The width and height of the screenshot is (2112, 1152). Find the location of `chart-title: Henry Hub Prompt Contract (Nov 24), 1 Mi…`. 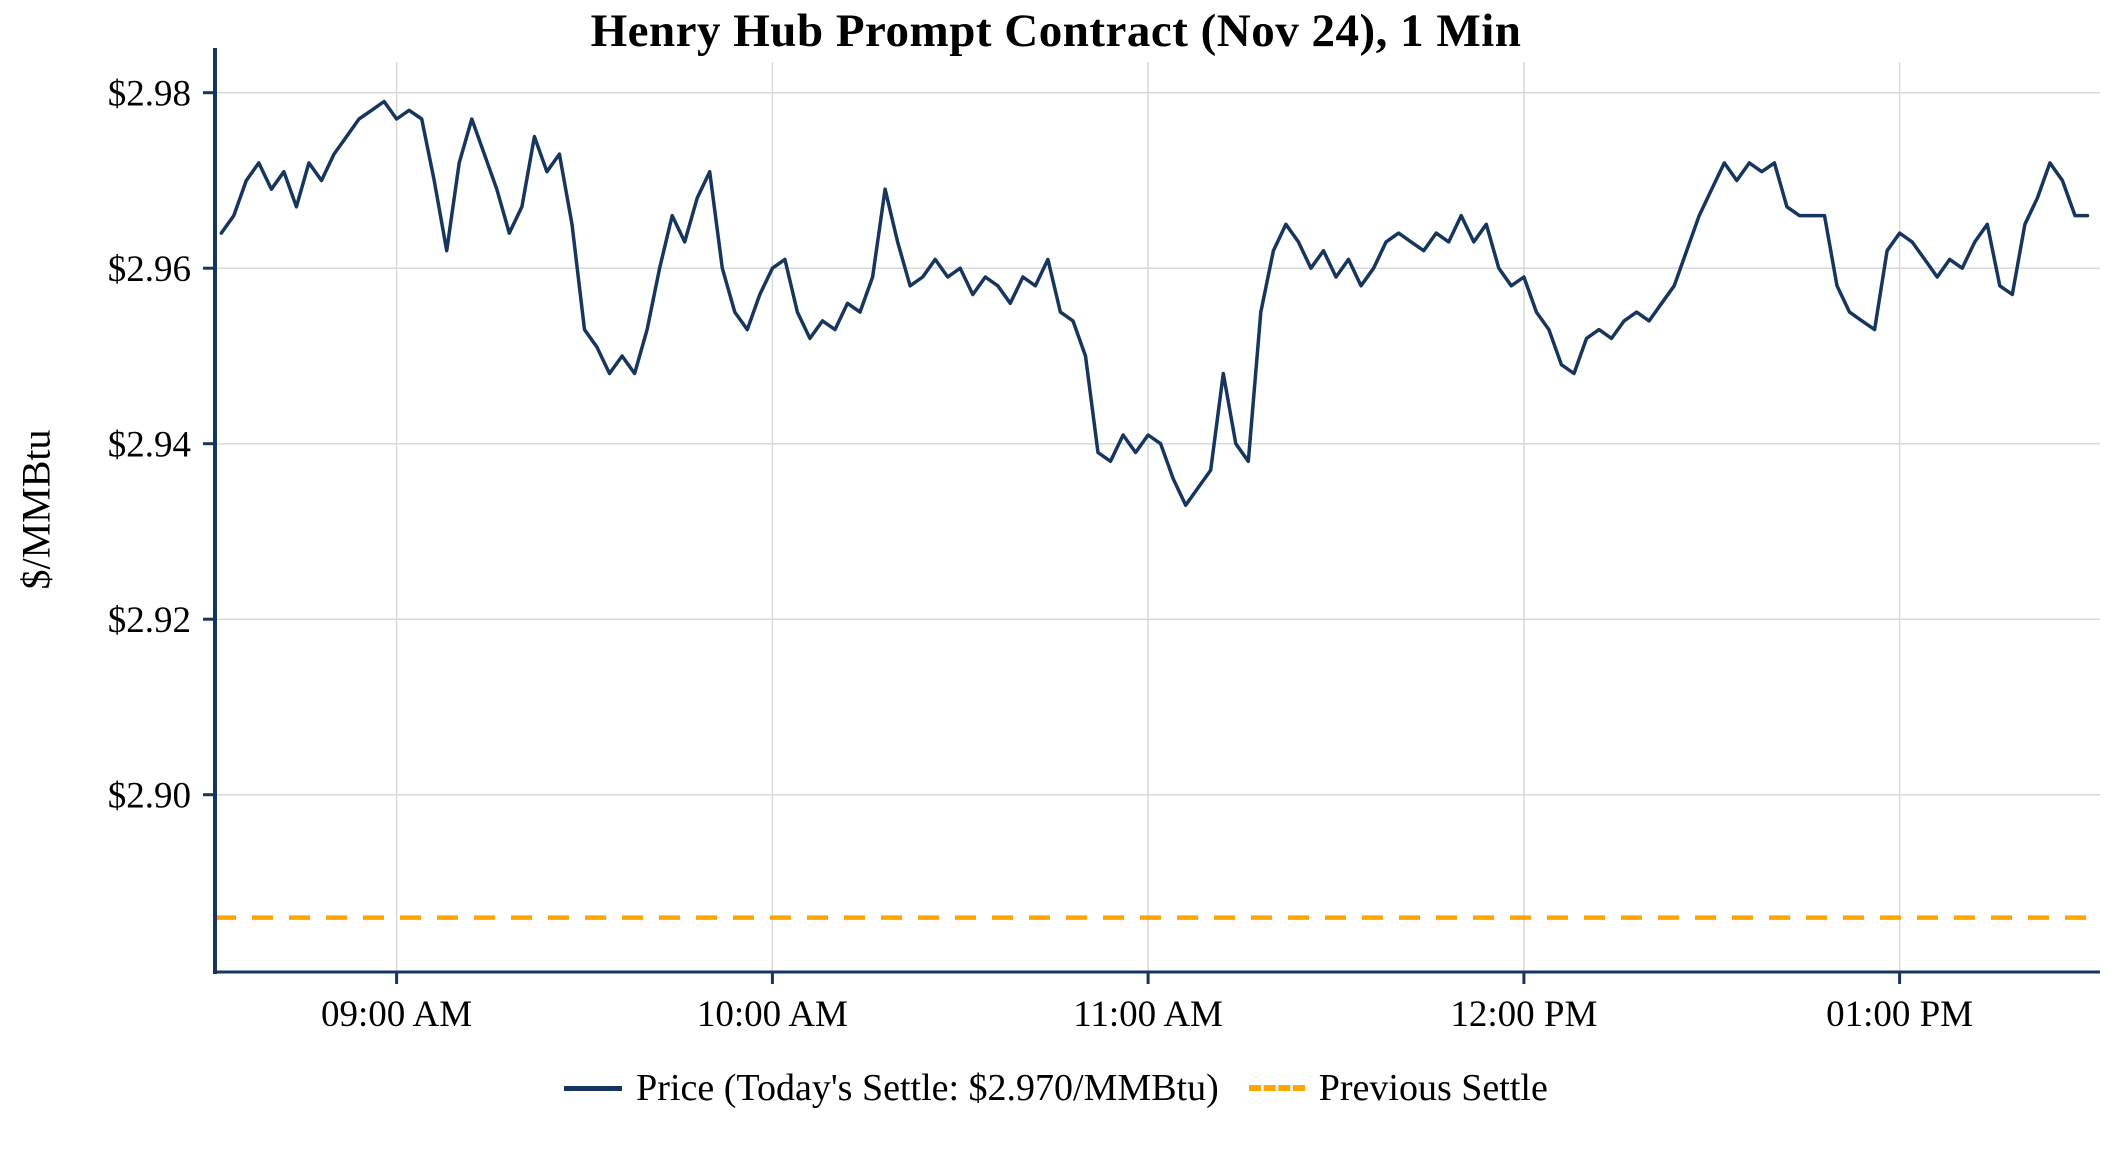

chart-title: Henry Hub Prompt Contract (Nov 24), 1 Mi… is located at coordinates (1056, 31).